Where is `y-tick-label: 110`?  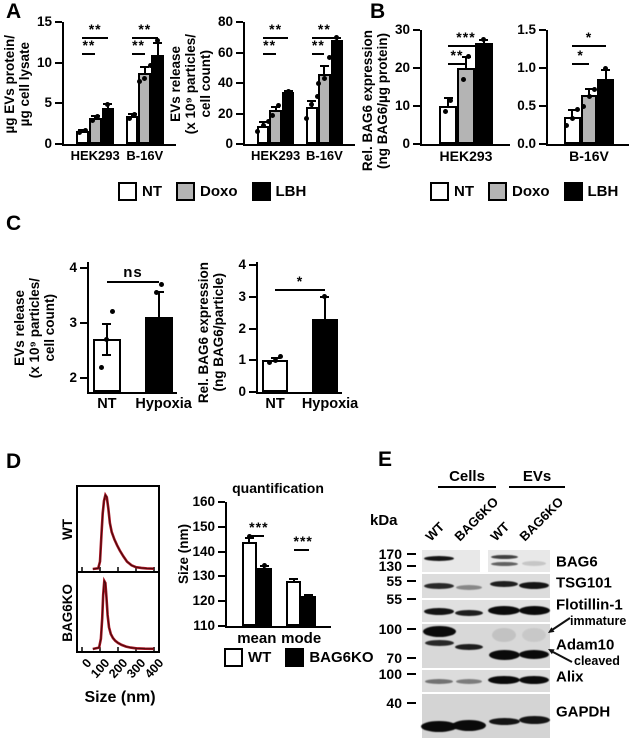 y-tick-label: 110 is located at coordinates (204, 625).